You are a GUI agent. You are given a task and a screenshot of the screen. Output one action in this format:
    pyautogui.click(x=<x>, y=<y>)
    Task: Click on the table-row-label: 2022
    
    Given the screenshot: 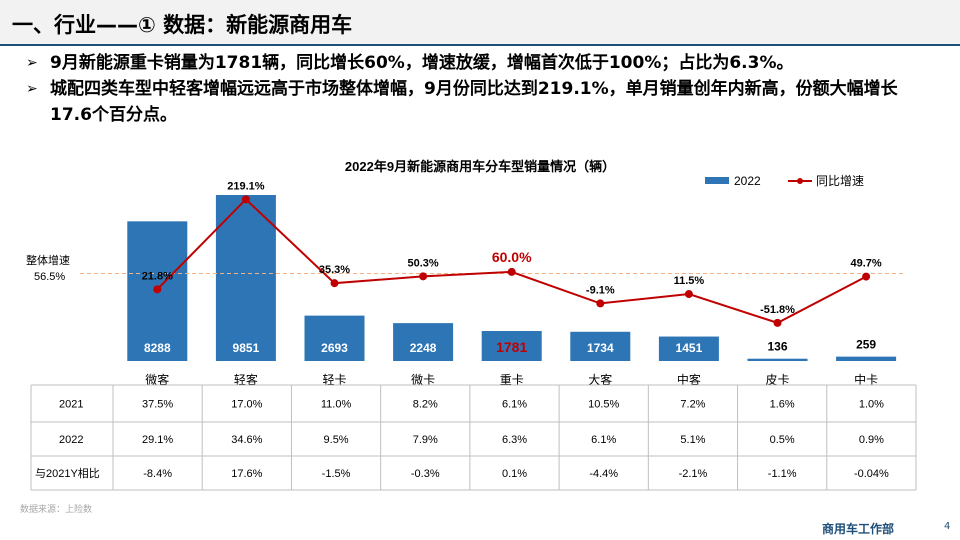 What is the action you would take?
    pyautogui.click(x=71, y=440)
    